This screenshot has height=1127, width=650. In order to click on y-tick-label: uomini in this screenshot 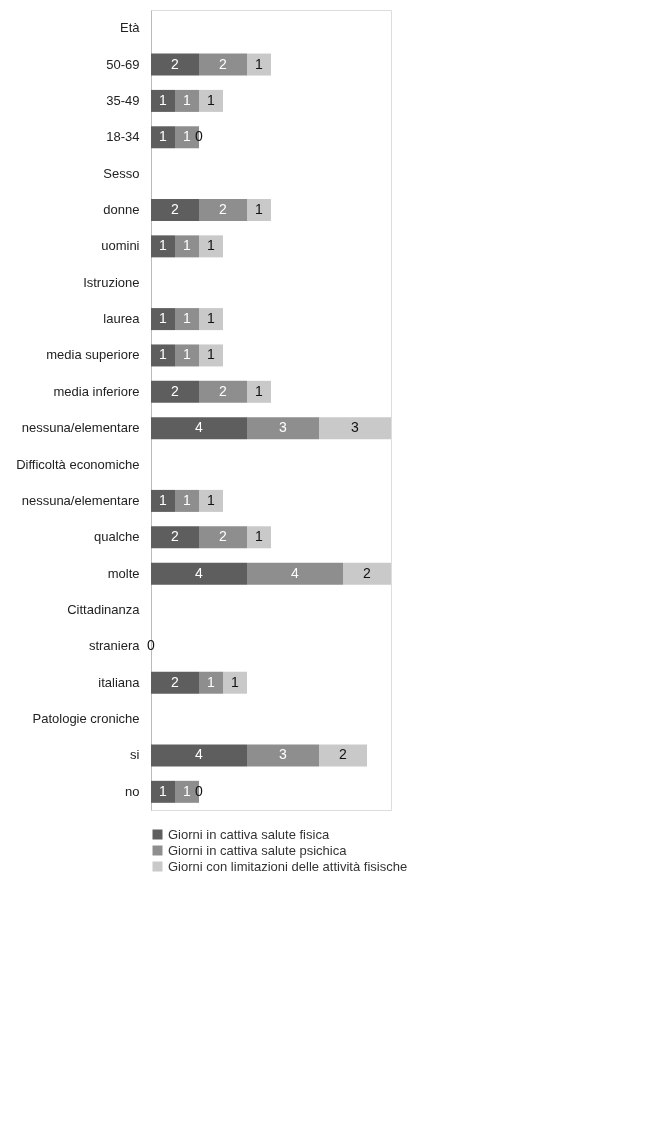, I will do `click(120, 246)`.